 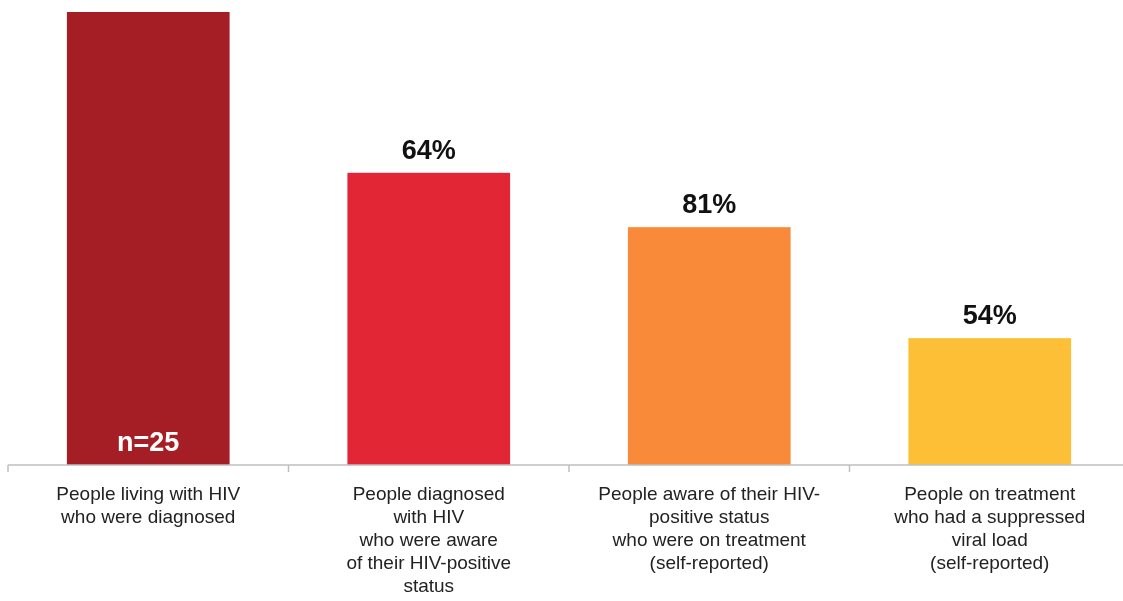 I want to click on annotation: 54%, so click(x=989, y=315).